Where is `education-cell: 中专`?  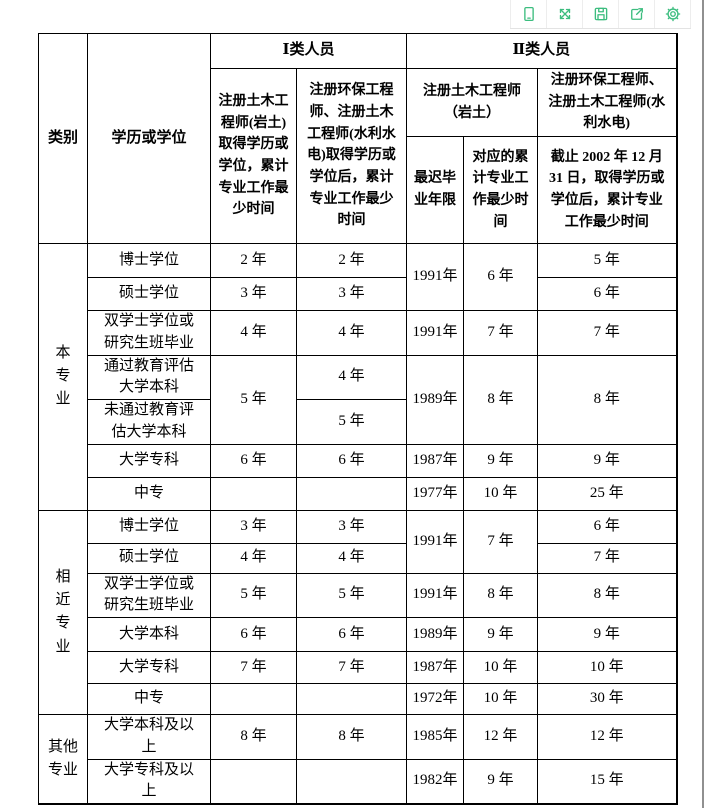 education-cell: 中专 is located at coordinates (149, 699).